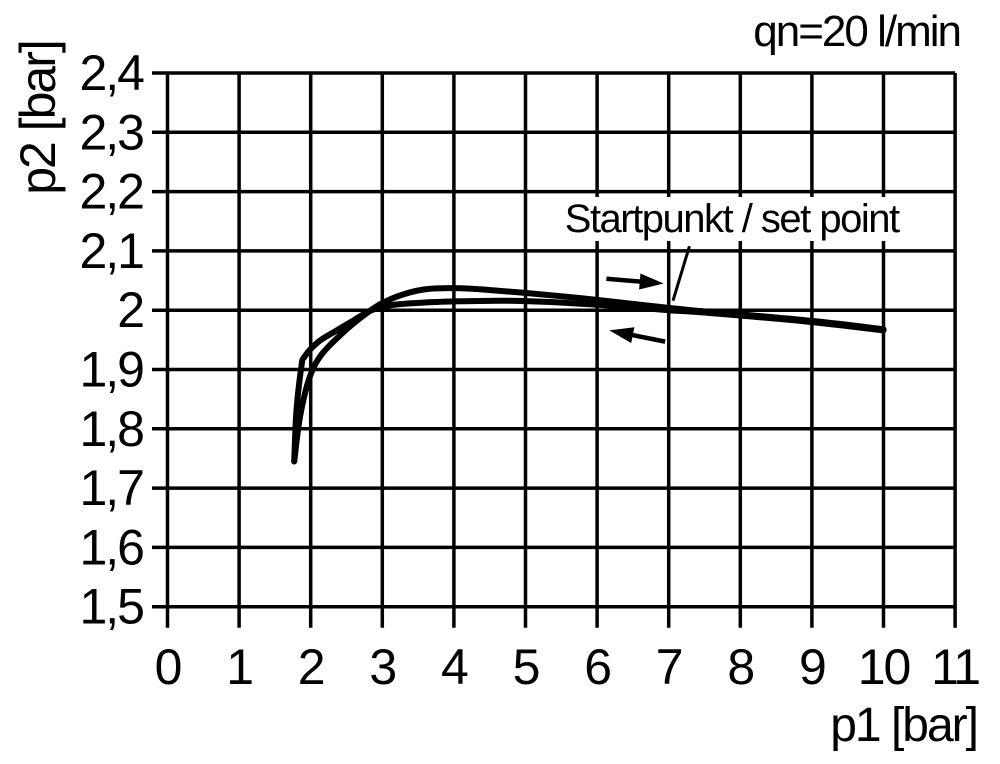 The height and width of the screenshot is (764, 1000). Describe the element at coordinates (130, 310) in the screenshot. I see `y-tick-label: 2` at that location.